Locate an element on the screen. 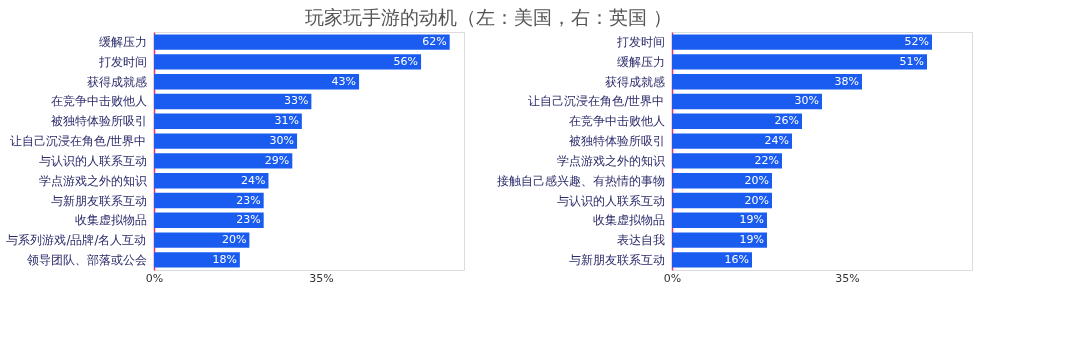 This screenshot has height=349, width=1080. data-label: 62% is located at coordinates (434, 42).